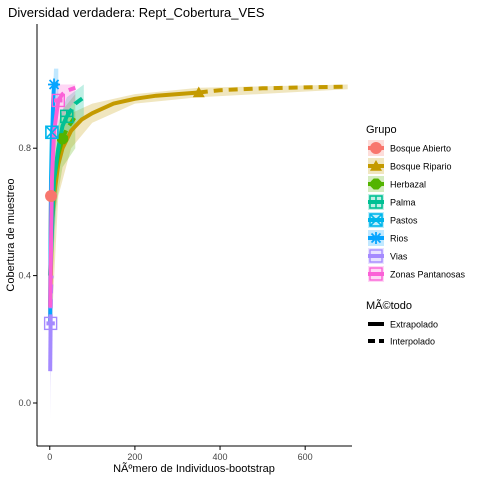  I want to click on legend-item-herbazal: Herbazal, so click(397, 184).